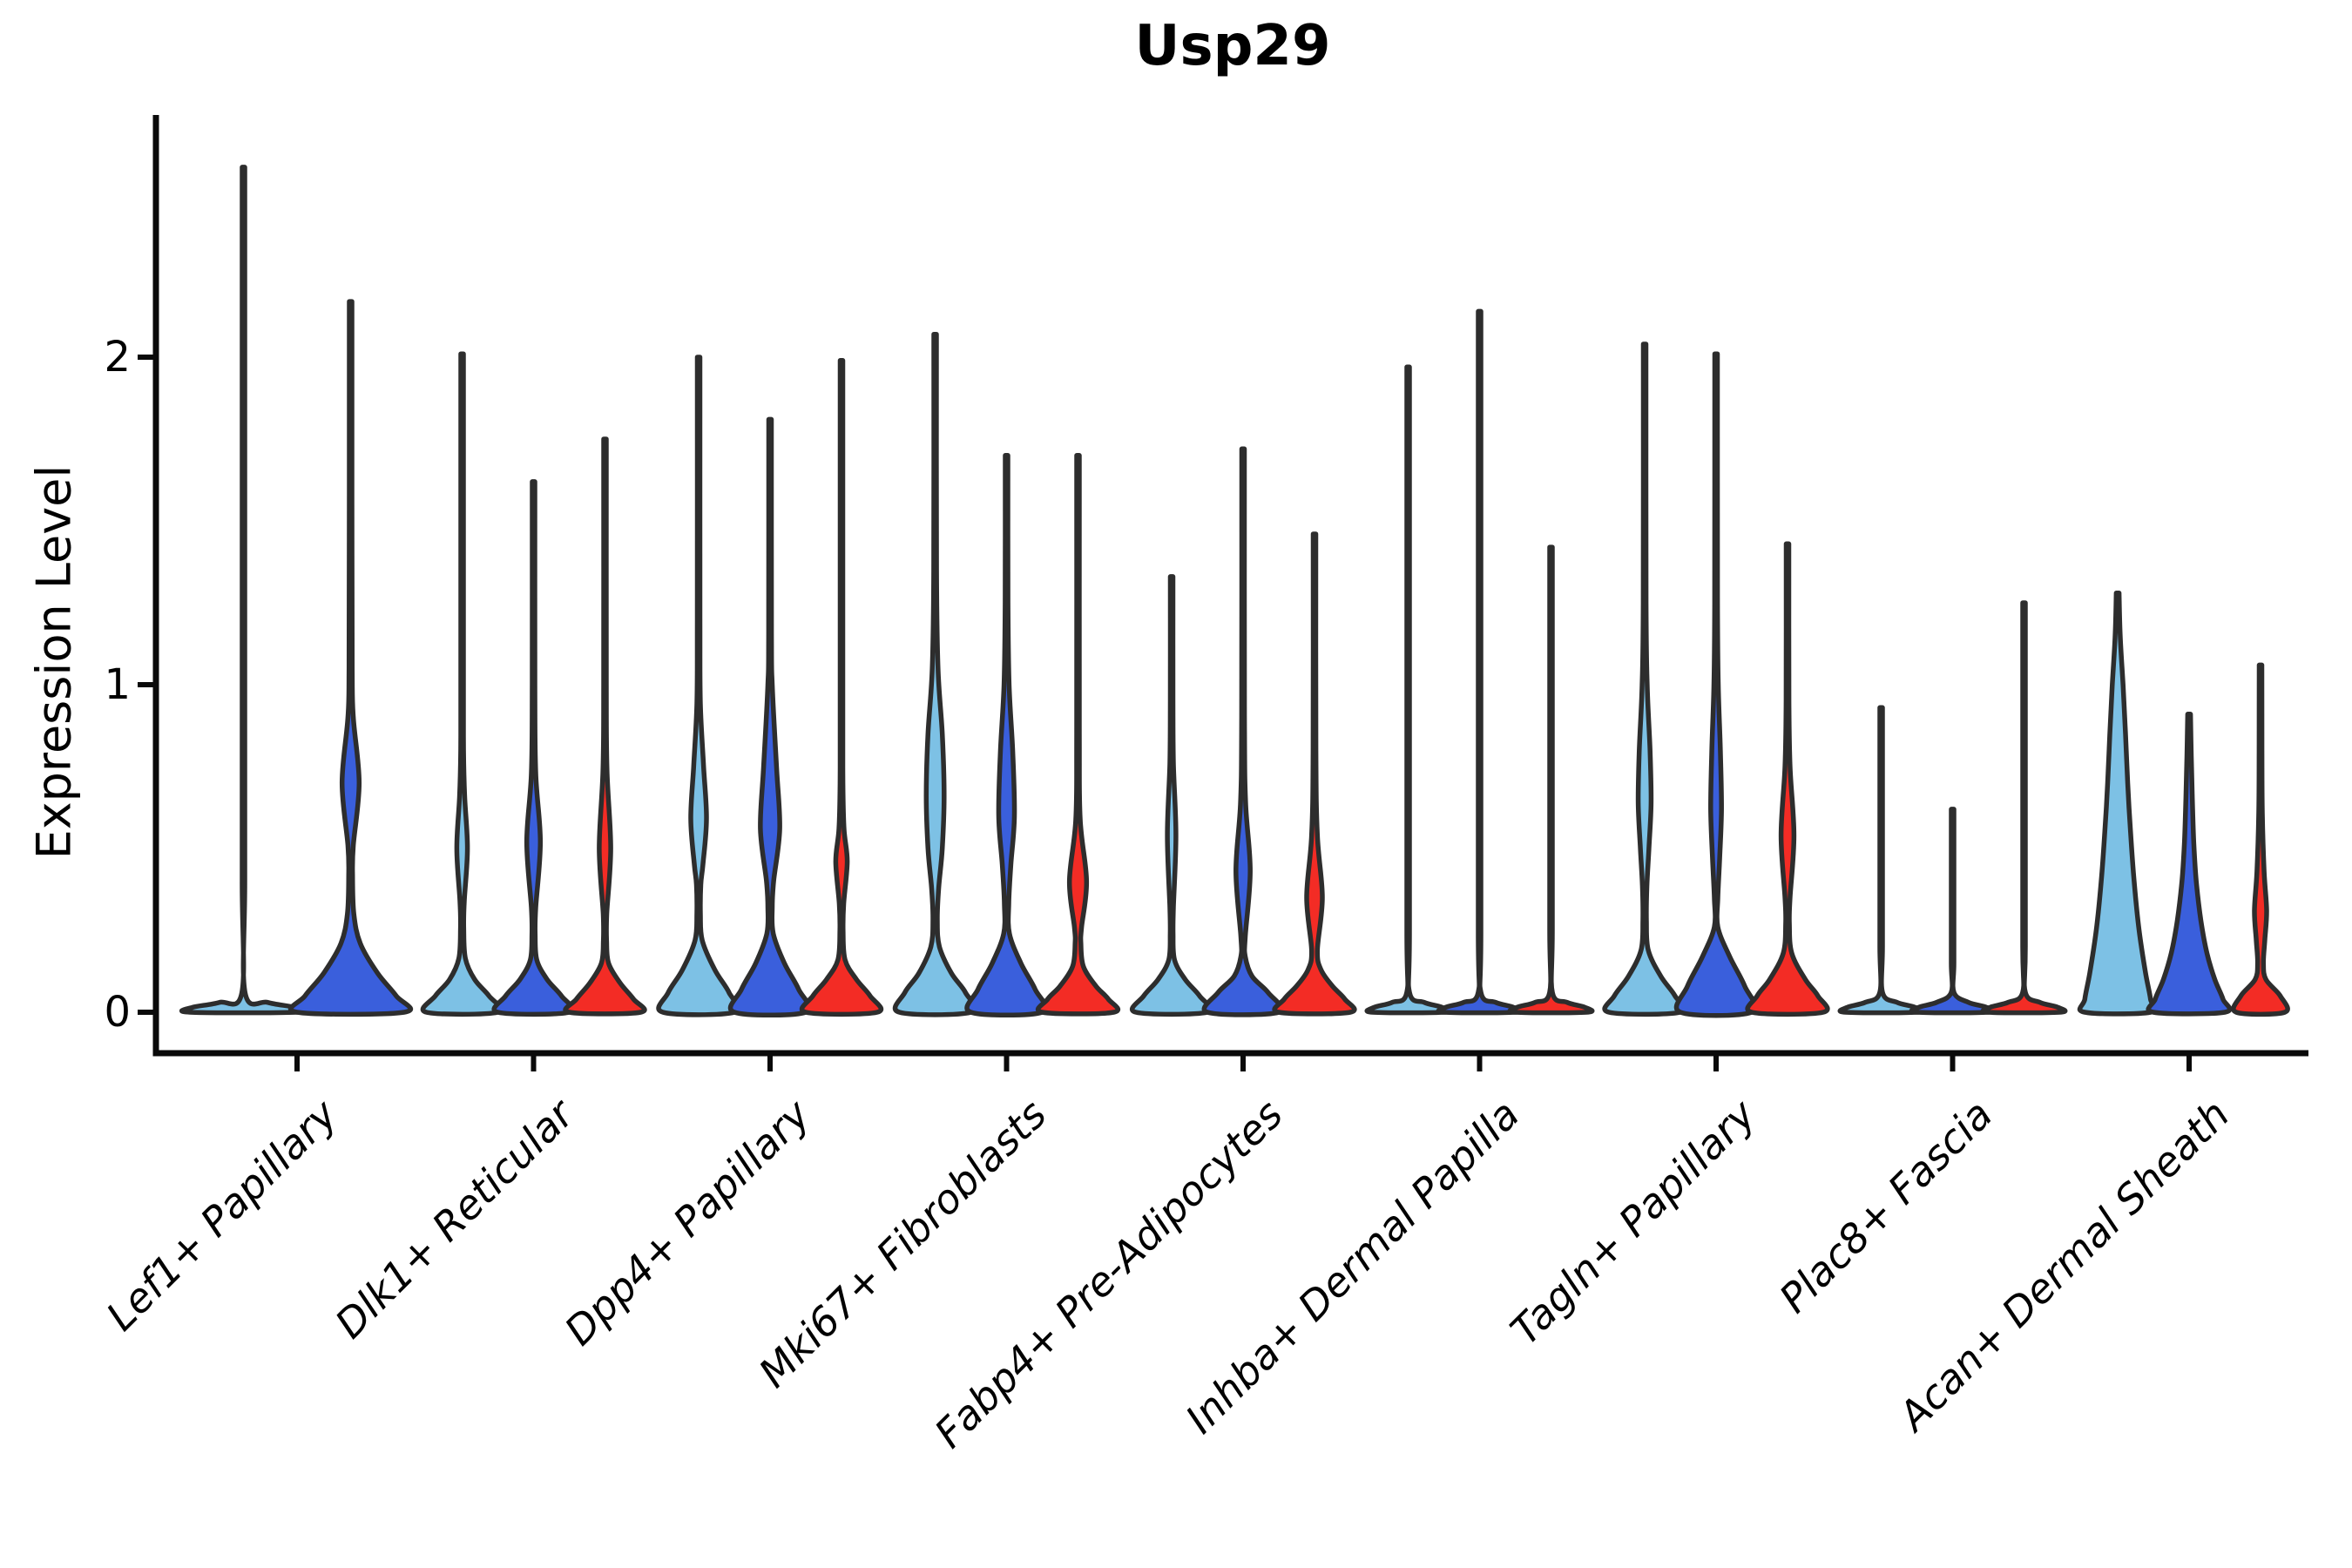 Image resolution: width=2352 pixels, height=1568 pixels. What do you see at coordinates (118, 1013) in the screenshot?
I see `y-tick-label: 0` at bounding box center [118, 1013].